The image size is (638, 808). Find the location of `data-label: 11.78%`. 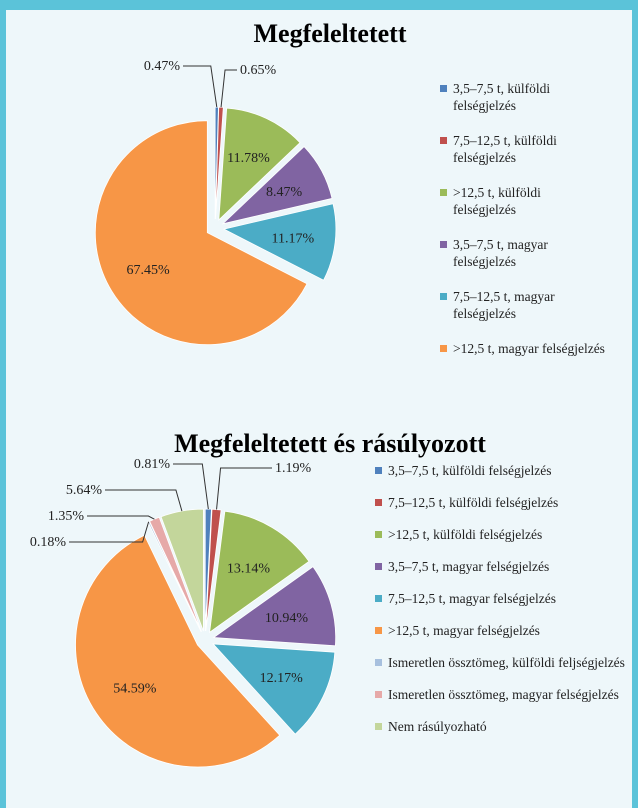

data-label: 11.78% is located at coordinates (248, 158).